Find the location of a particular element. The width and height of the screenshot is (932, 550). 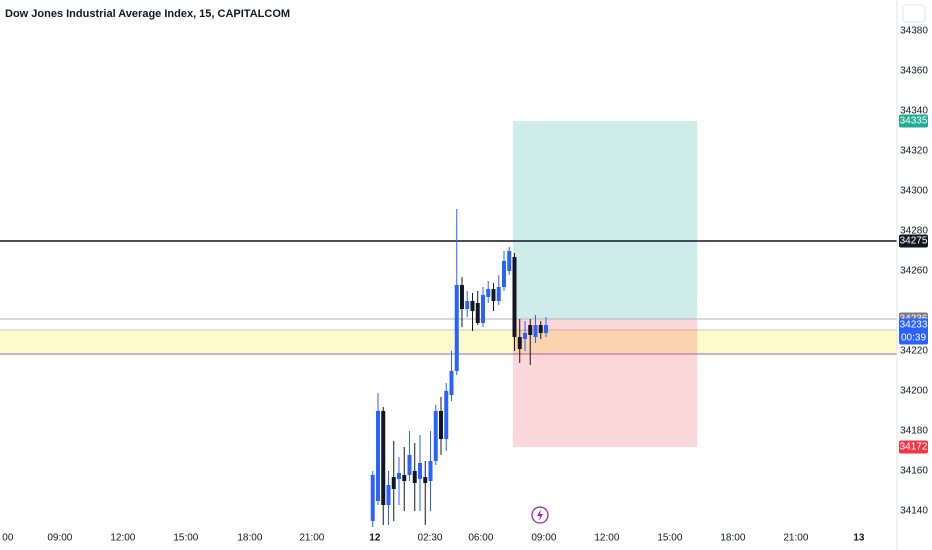

zone is located at coordinates (448, 342).